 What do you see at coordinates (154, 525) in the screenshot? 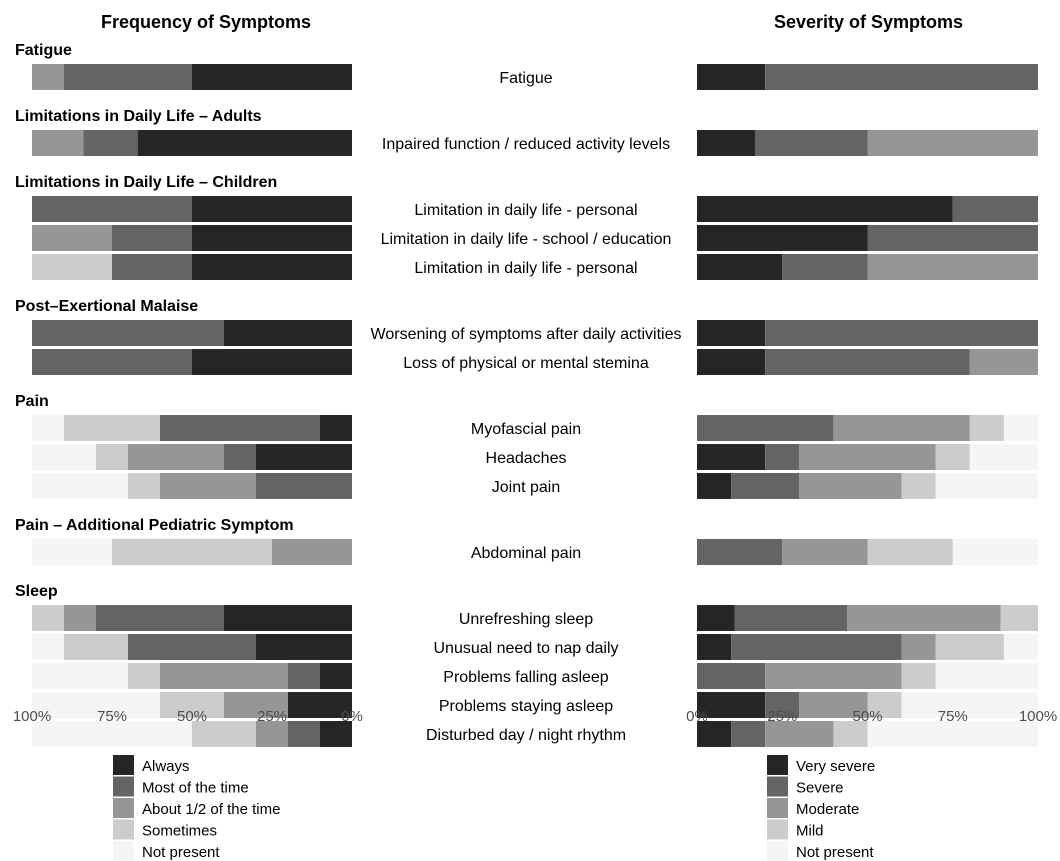
I see `group-label: Pain – Additional Pediatric Symptom` at bounding box center [154, 525].